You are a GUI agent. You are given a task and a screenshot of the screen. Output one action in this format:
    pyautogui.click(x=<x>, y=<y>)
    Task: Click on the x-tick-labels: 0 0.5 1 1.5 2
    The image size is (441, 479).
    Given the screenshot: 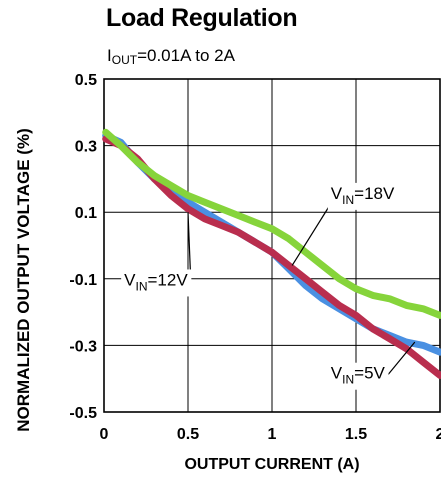 What is the action you would take?
    pyautogui.click(x=270, y=434)
    